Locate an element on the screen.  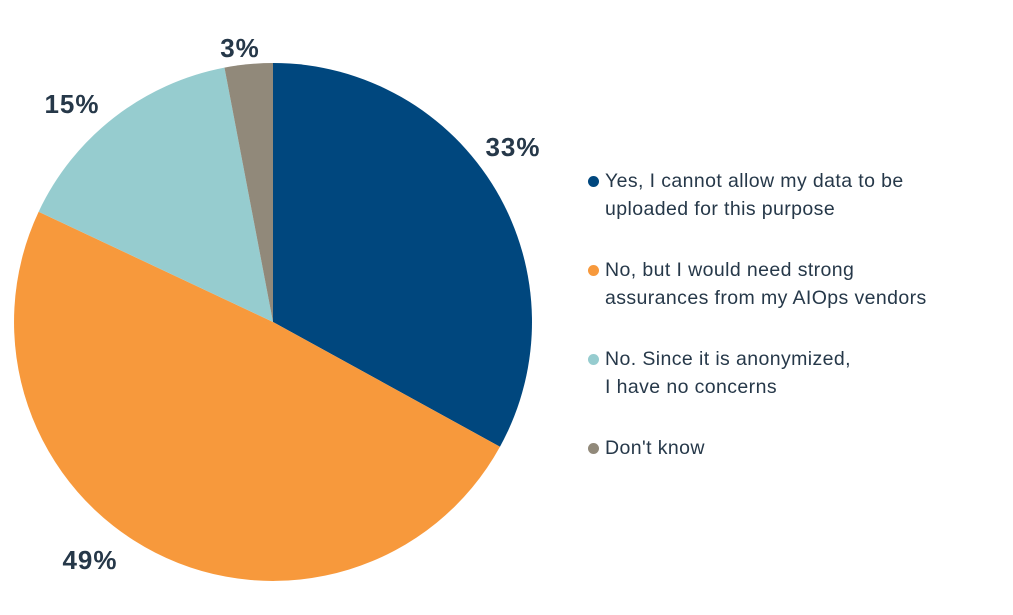
legend-label-line: Yes, I cannot allow my data to be is located at coordinates (754, 181).